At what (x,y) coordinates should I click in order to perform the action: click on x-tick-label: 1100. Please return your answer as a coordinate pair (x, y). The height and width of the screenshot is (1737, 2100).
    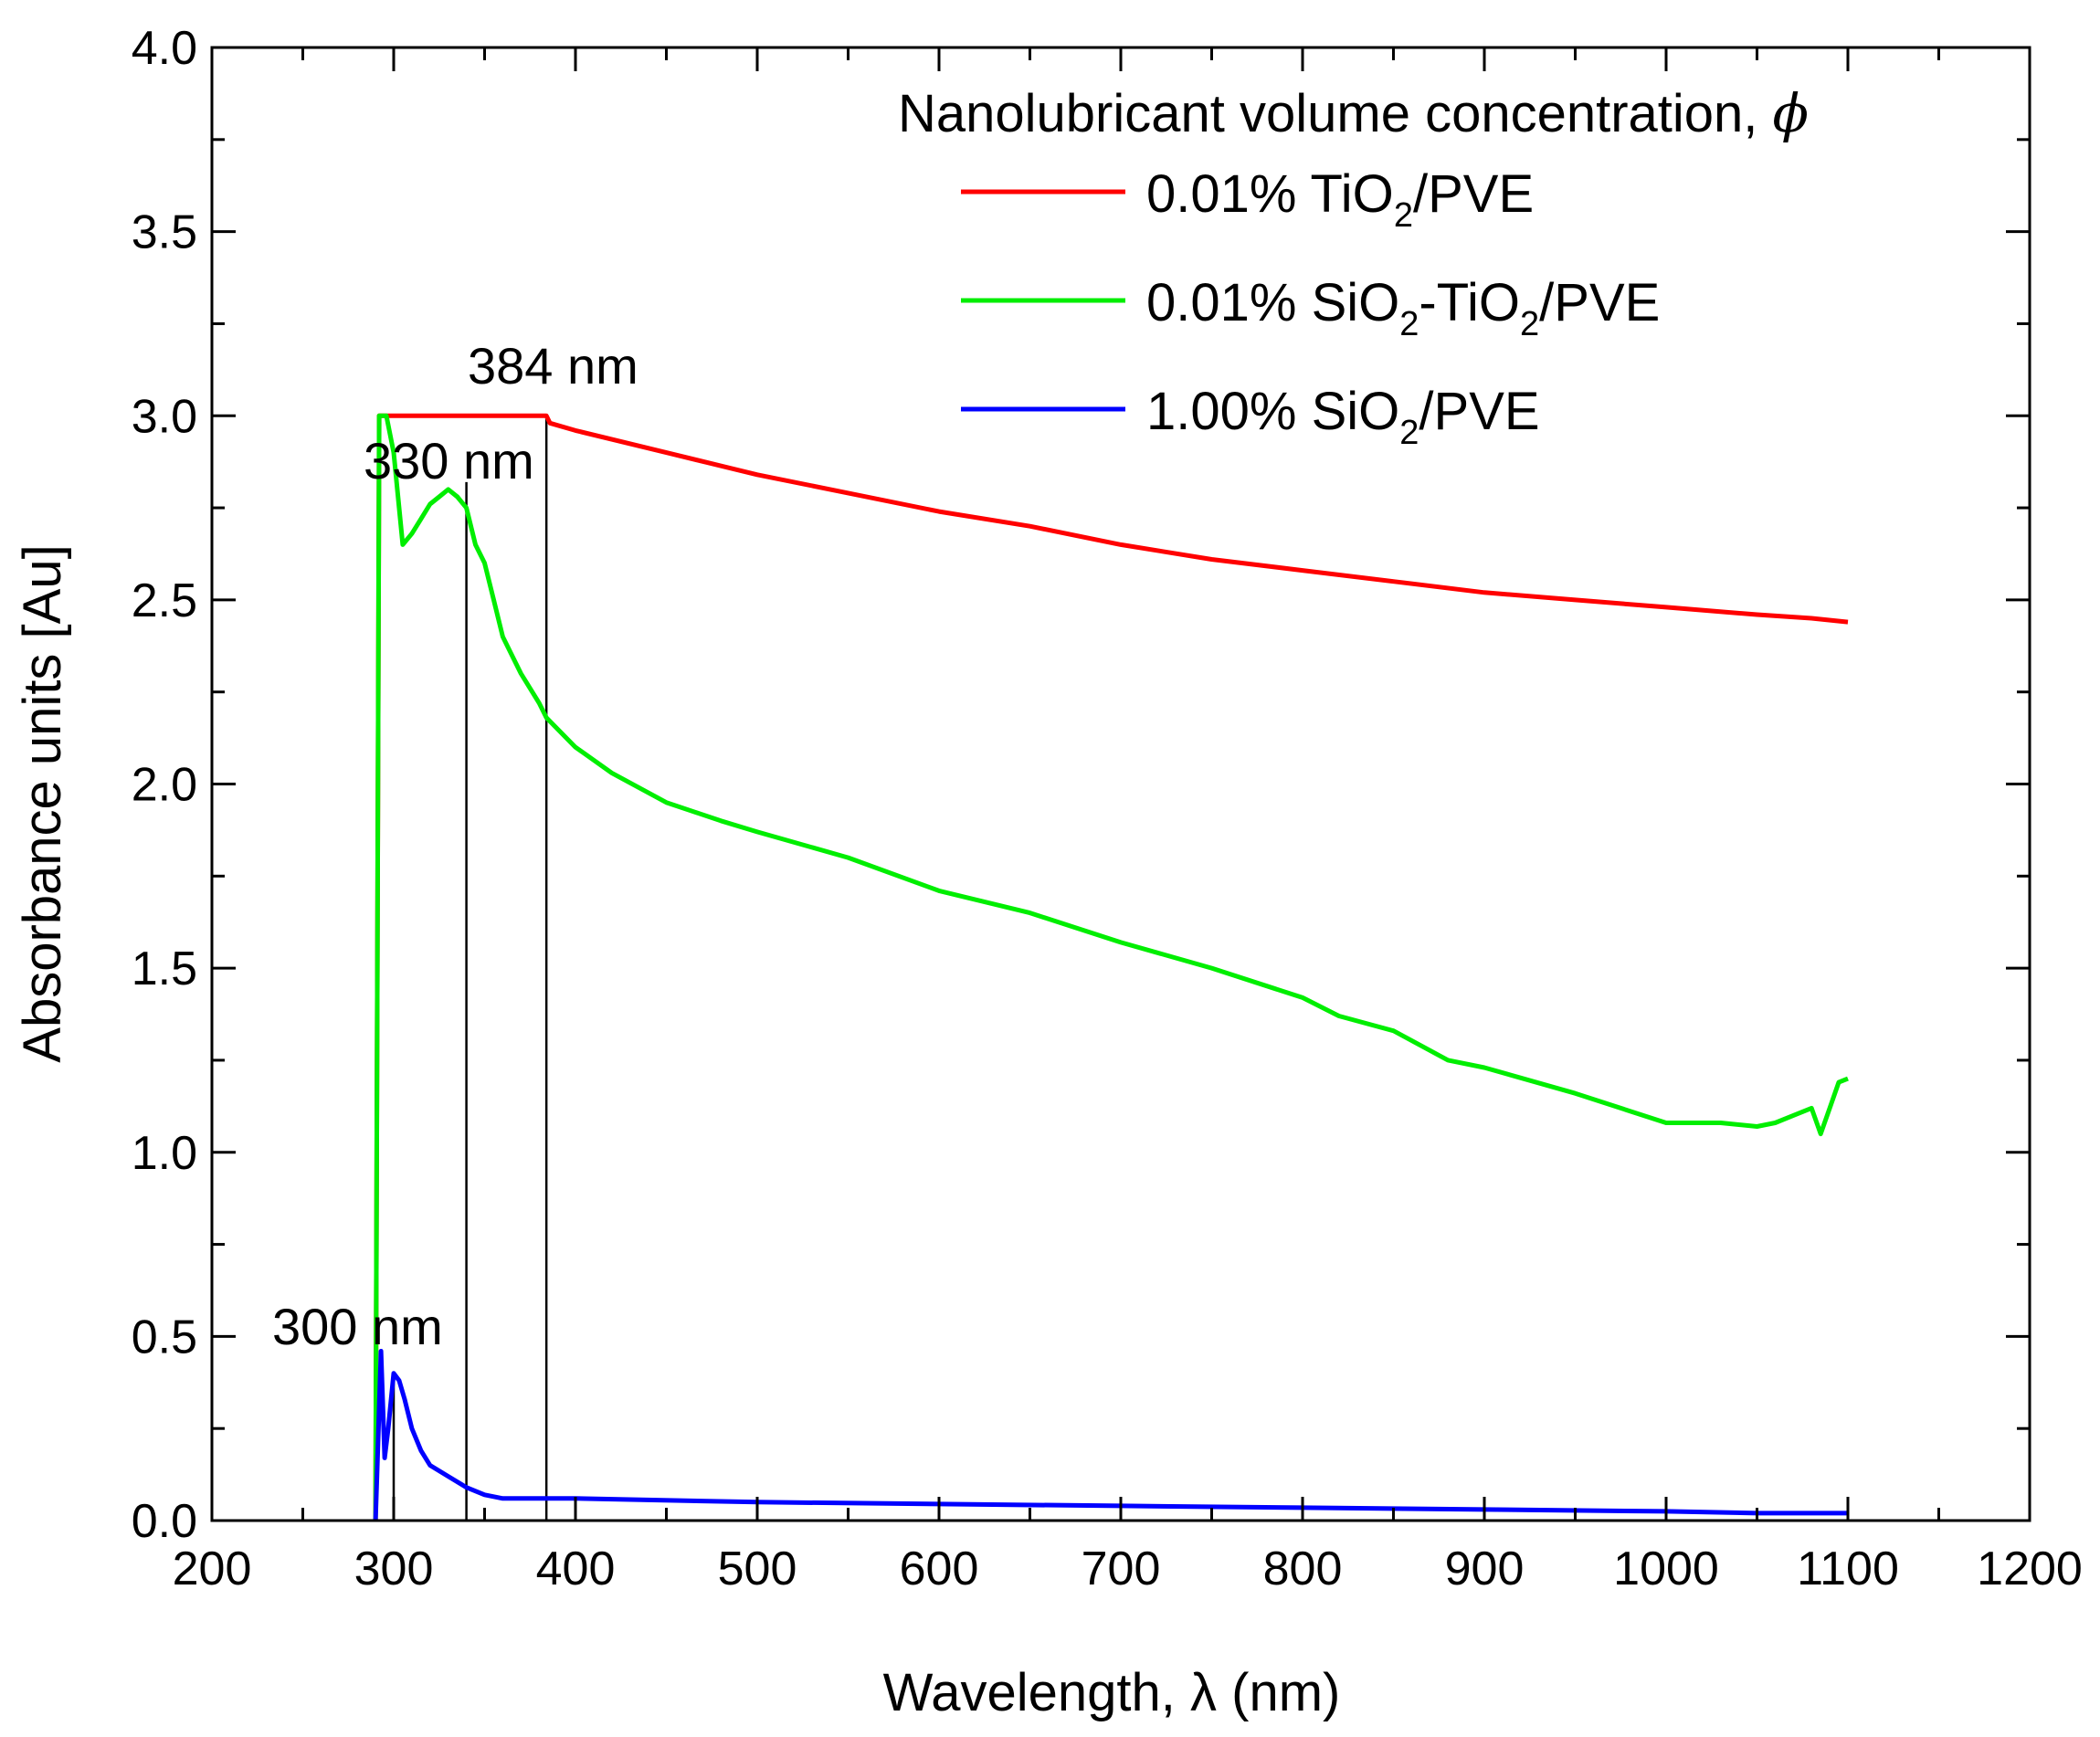
    Looking at the image, I should click on (1848, 1568).